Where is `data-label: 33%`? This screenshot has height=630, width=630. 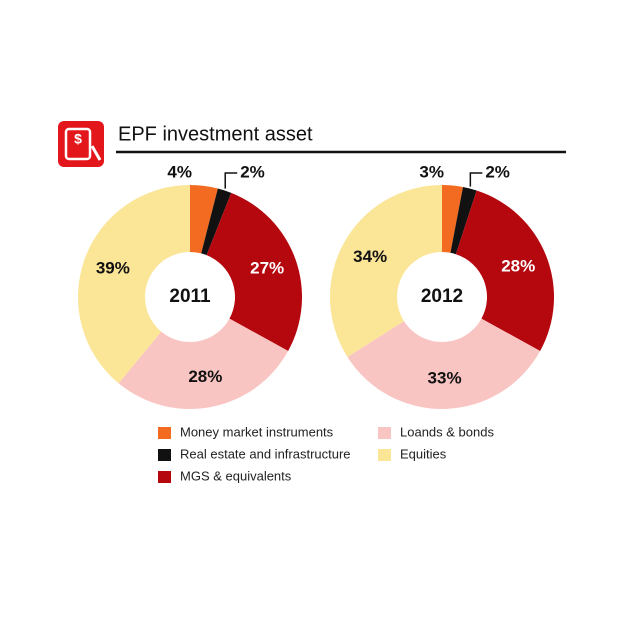
data-label: 33% is located at coordinates (445, 377).